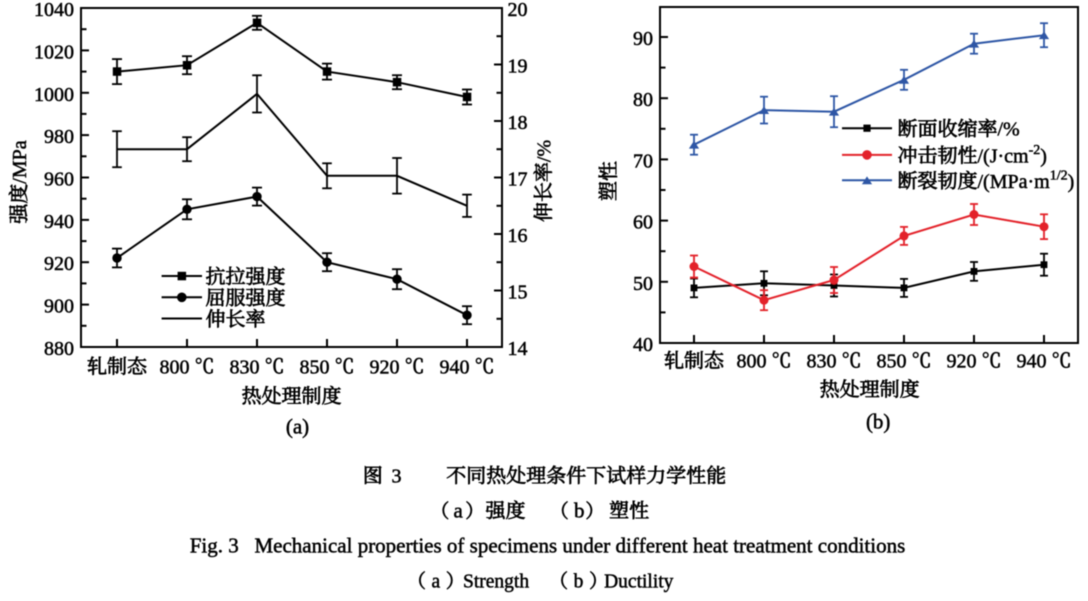 The height and width of the screenshot is (601, 1088). What do you see at coordinates (518, 67) in the screenshot?
I see `svg-text: 19` at bounding box center [518, 67].